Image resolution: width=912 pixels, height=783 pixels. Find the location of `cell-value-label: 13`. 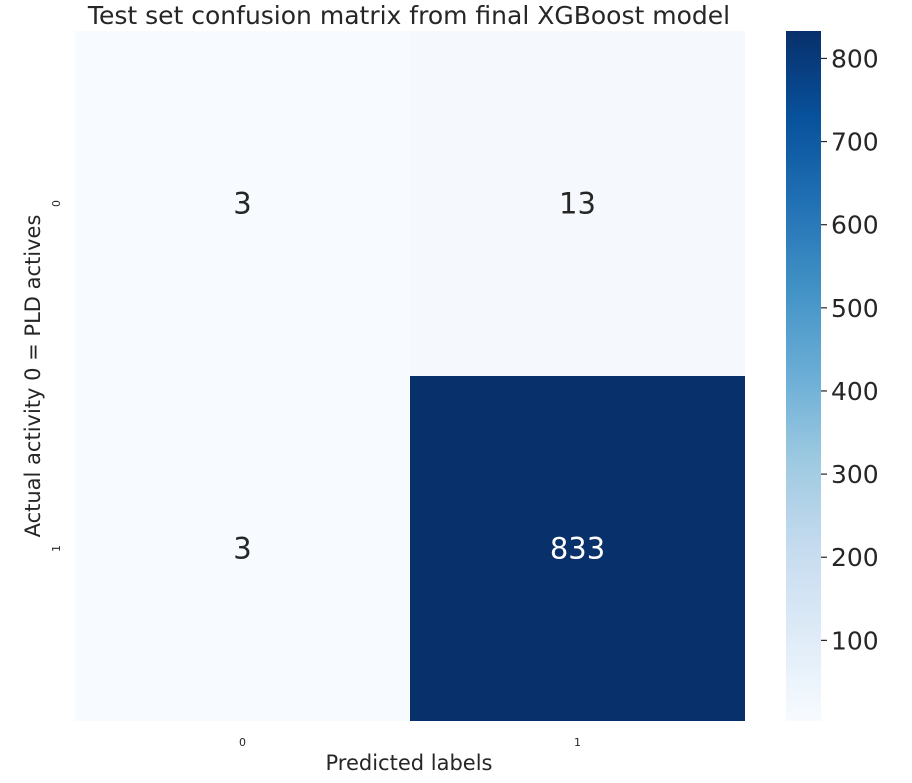

cell-value-label: 13 is located at coordinates (577, 204).